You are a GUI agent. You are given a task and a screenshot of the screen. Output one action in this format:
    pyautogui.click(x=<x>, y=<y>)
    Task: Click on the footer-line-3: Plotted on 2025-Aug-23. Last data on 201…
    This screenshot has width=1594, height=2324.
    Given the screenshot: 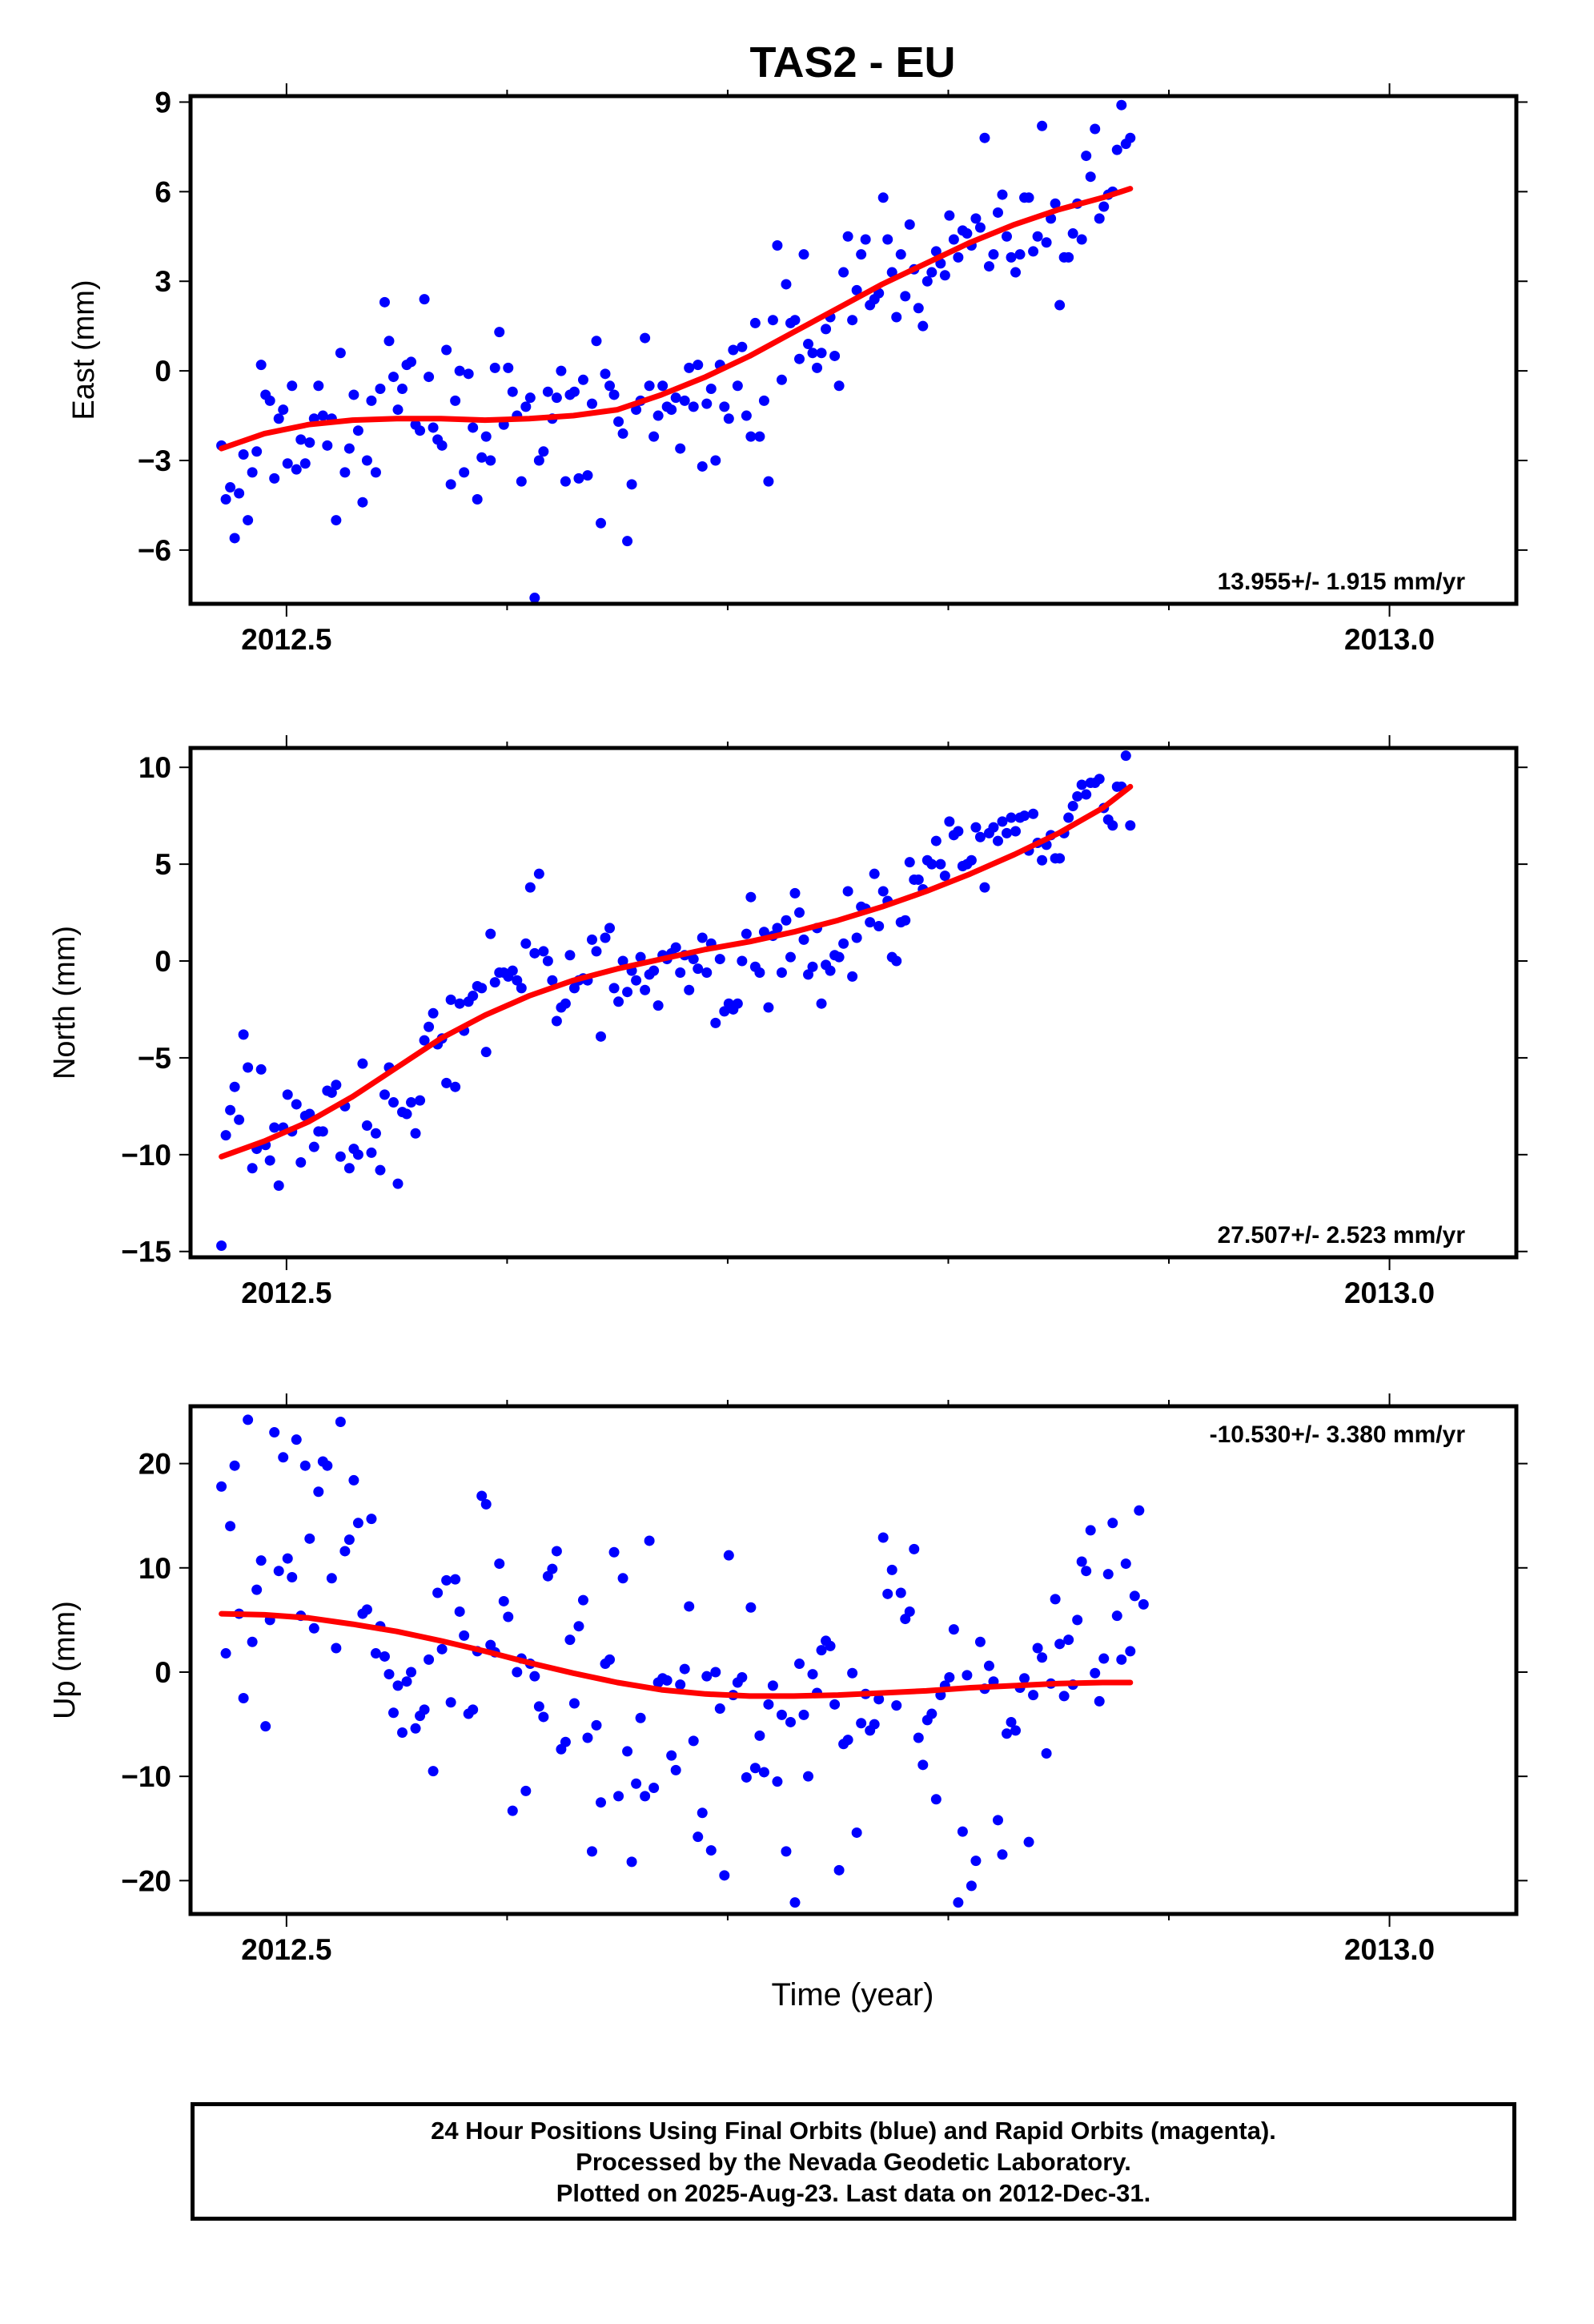 What is the action you would take?
    pyautogui.click(x=853, y=2192)
    